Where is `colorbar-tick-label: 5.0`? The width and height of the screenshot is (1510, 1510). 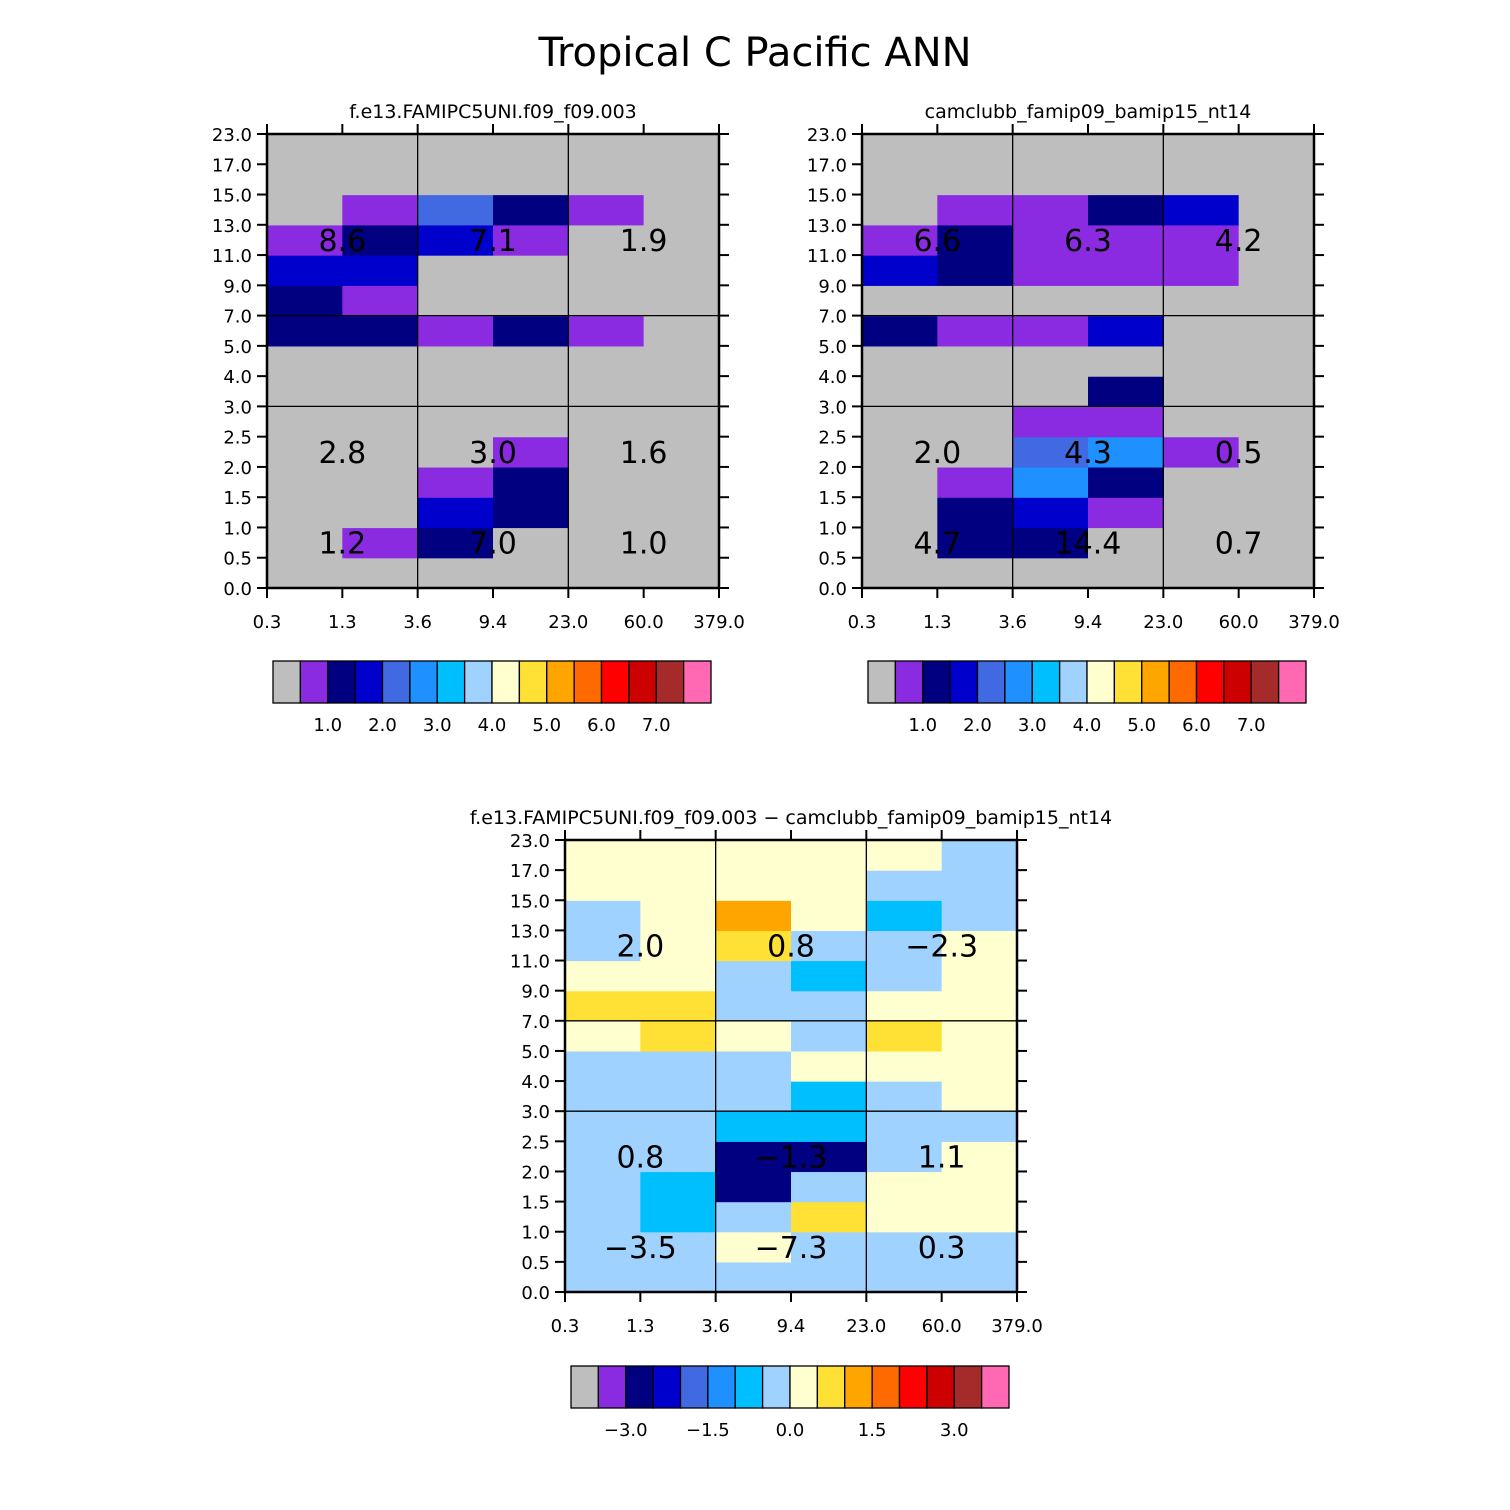
colorbar-tick-label: 5.0 is located at coordinates (1141, 725).